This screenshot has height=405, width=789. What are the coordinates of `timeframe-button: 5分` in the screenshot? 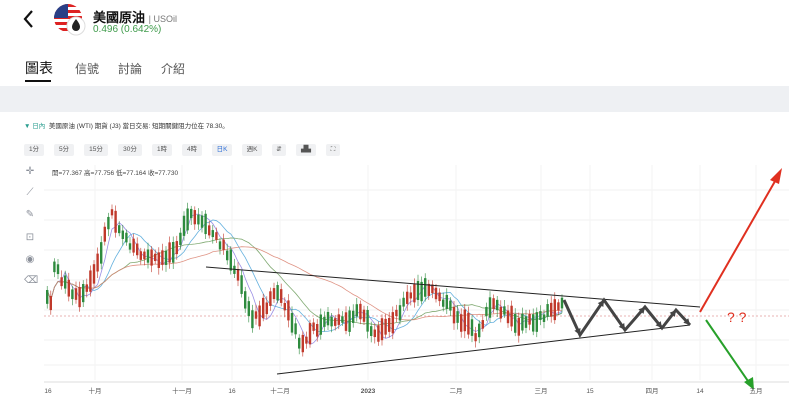 It's located at (64, 150).